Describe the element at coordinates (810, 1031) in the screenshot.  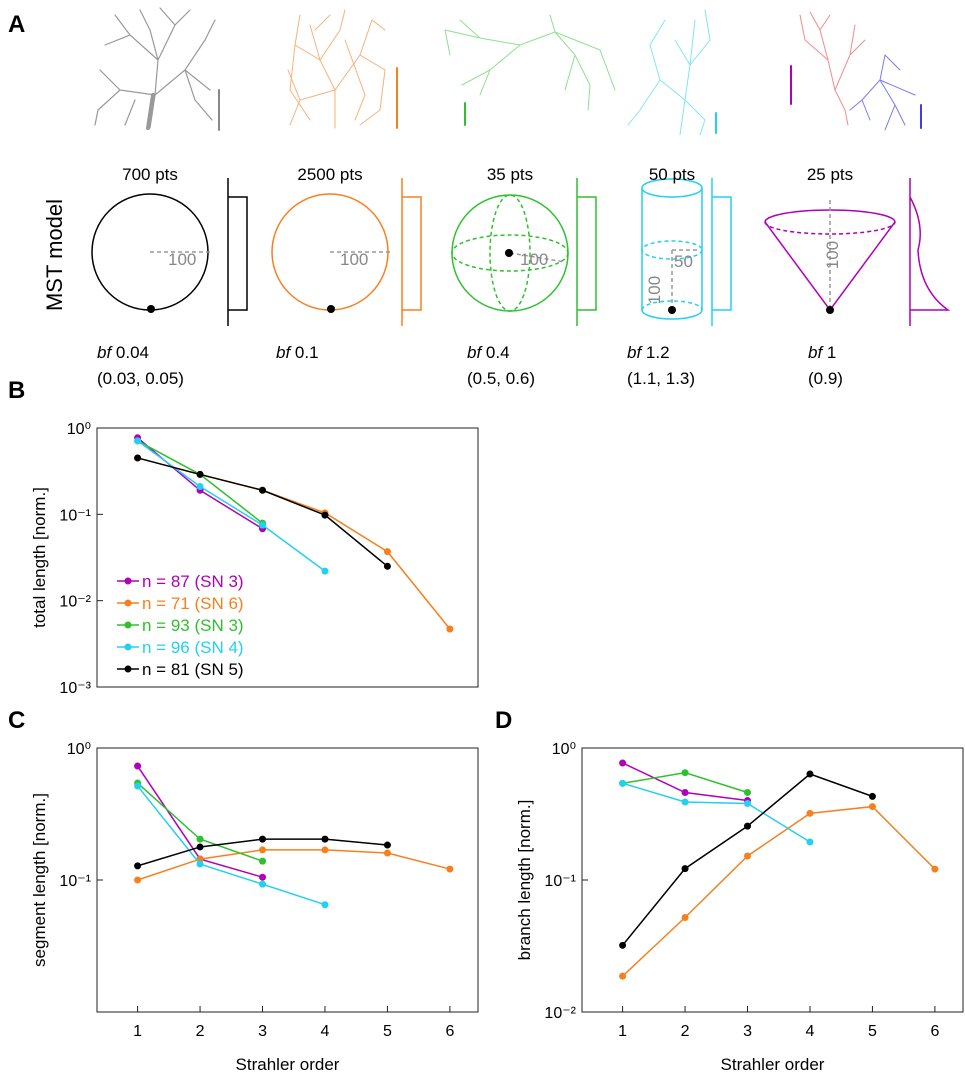
I see `x-tick-label: 4` at that location.